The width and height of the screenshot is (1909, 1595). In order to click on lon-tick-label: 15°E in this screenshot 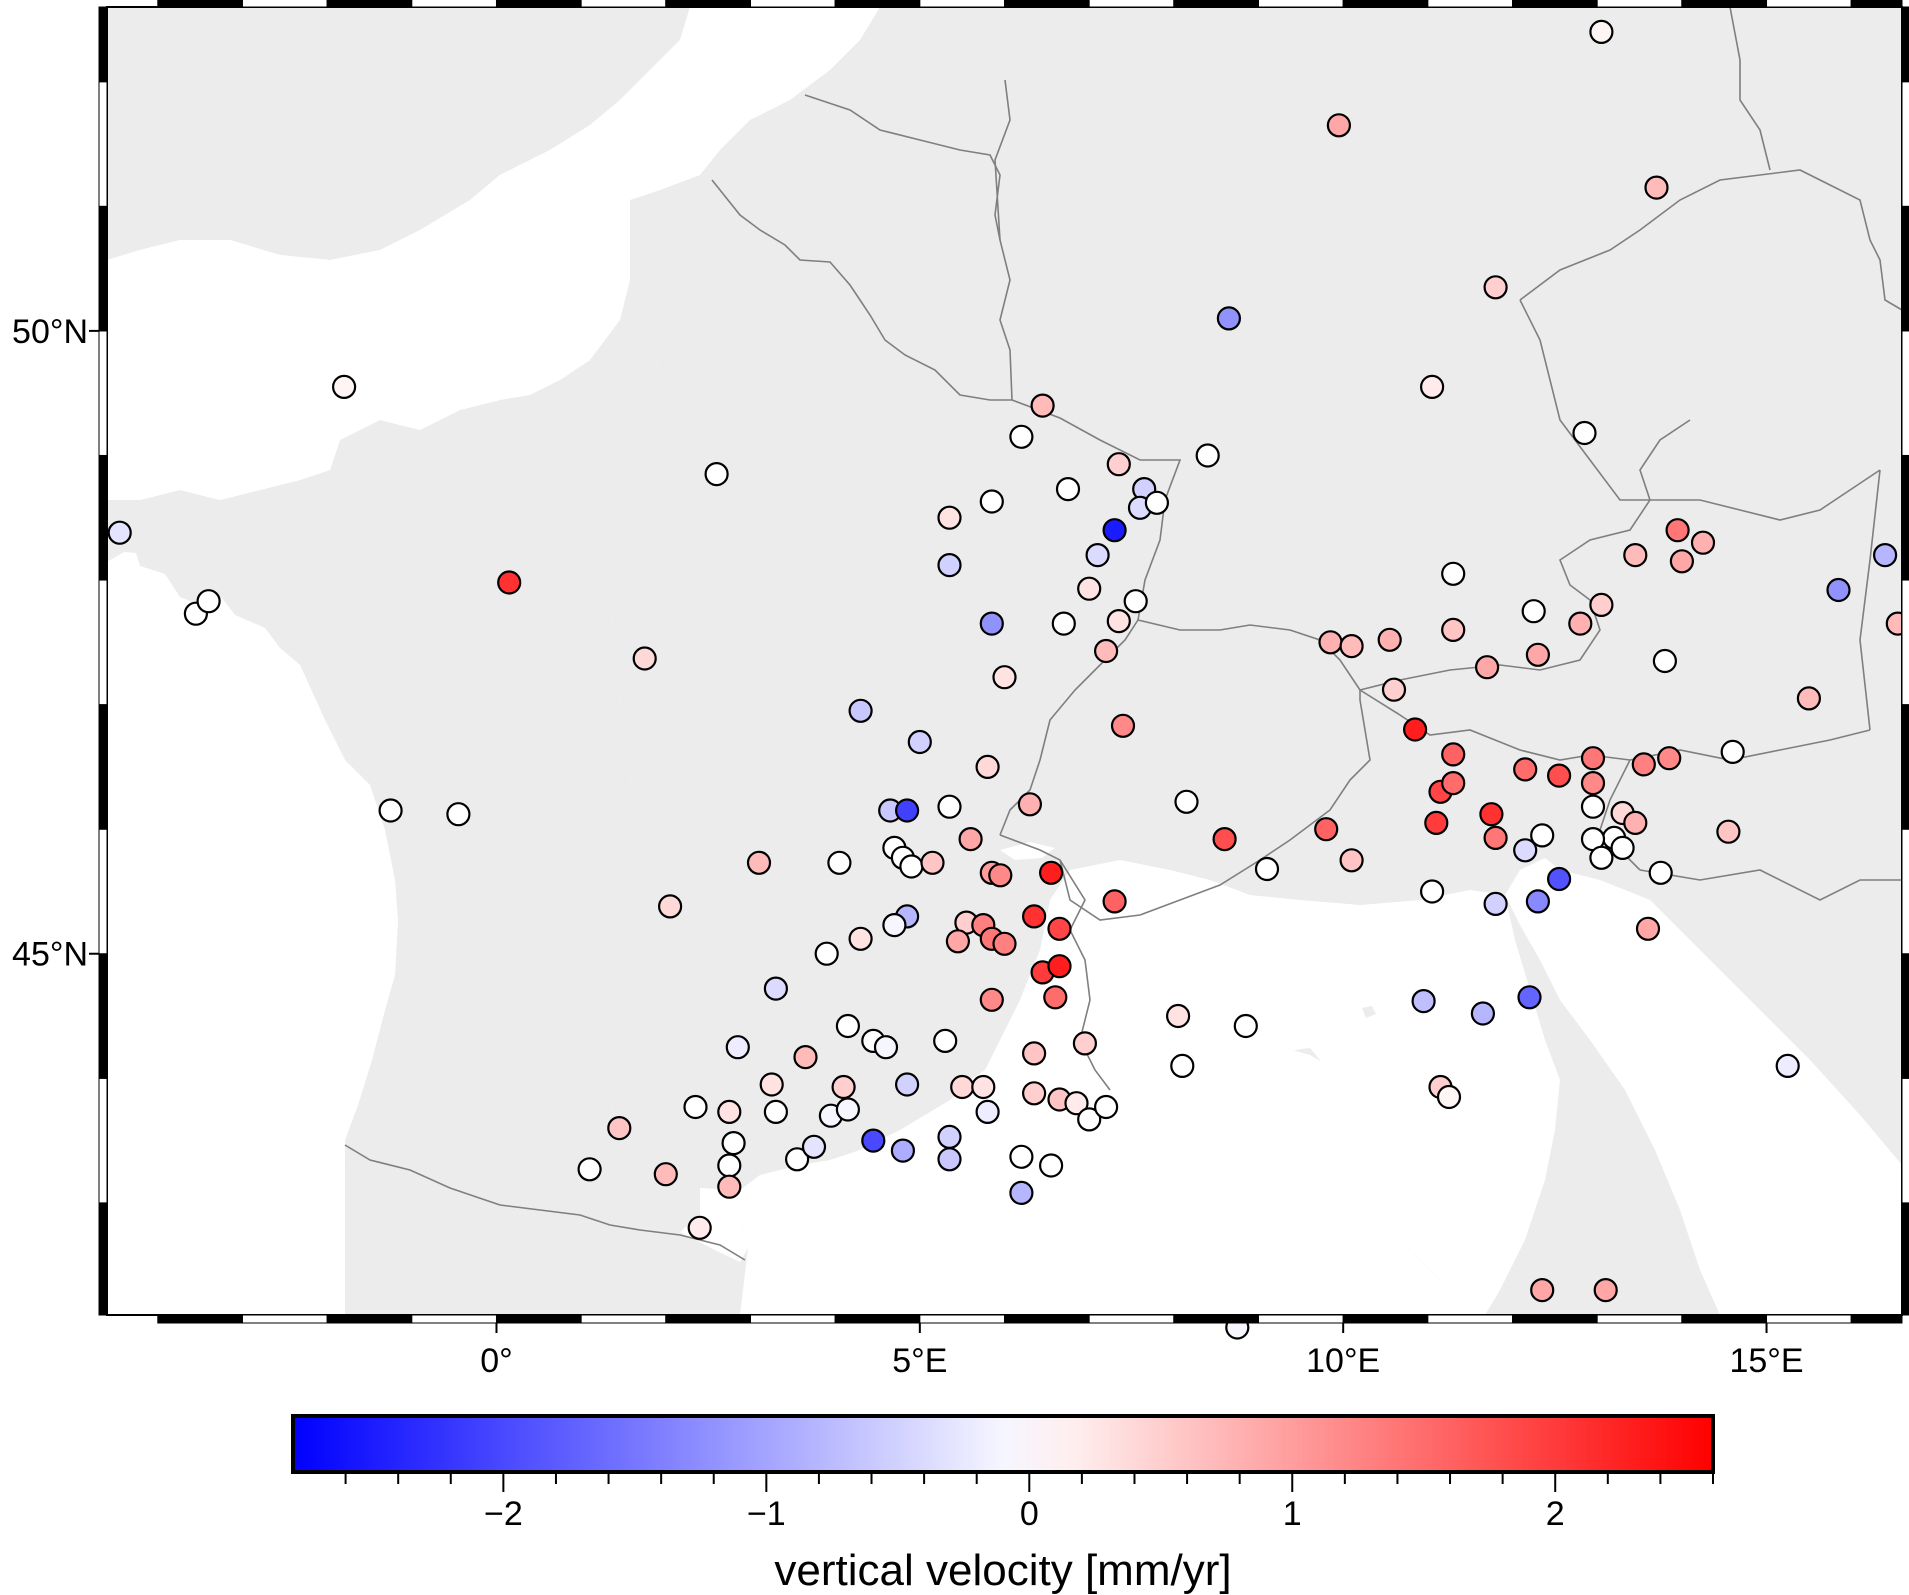, I will do `click(1766, 1361)`.